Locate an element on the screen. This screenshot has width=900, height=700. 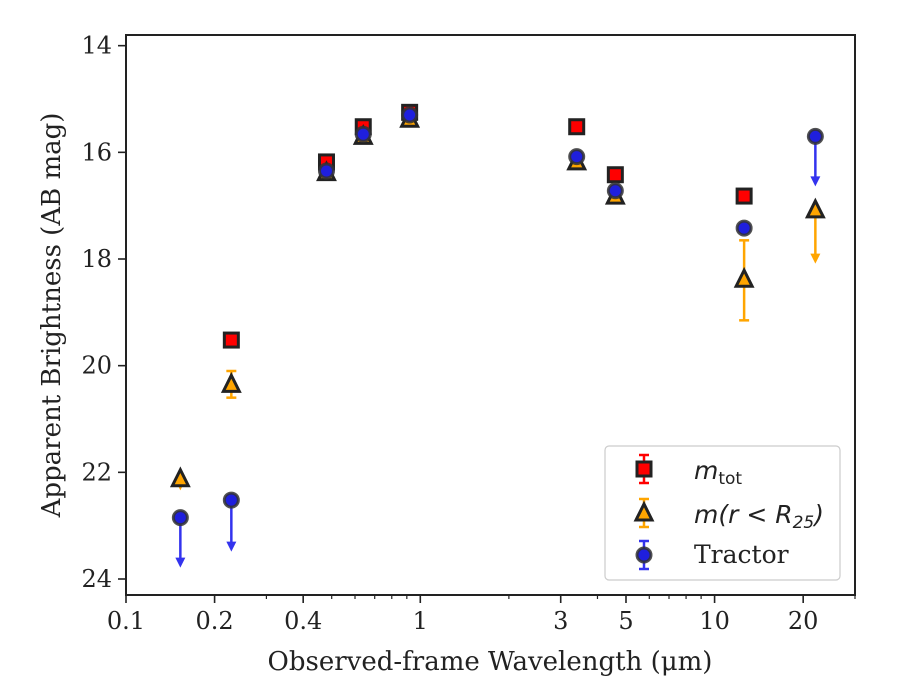
y-tick-label: 18 is located at coordinates (96, 259).